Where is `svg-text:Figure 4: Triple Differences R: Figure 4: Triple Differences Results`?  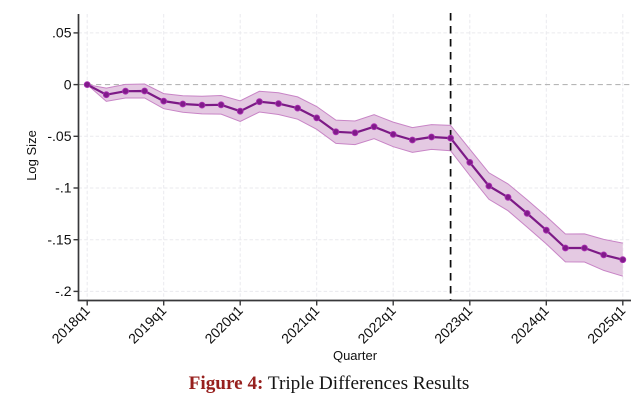 svg-text:Figure 4: Triple Differences R: Figure 4: Triple Differences Results is located at coordinates (329, 383).